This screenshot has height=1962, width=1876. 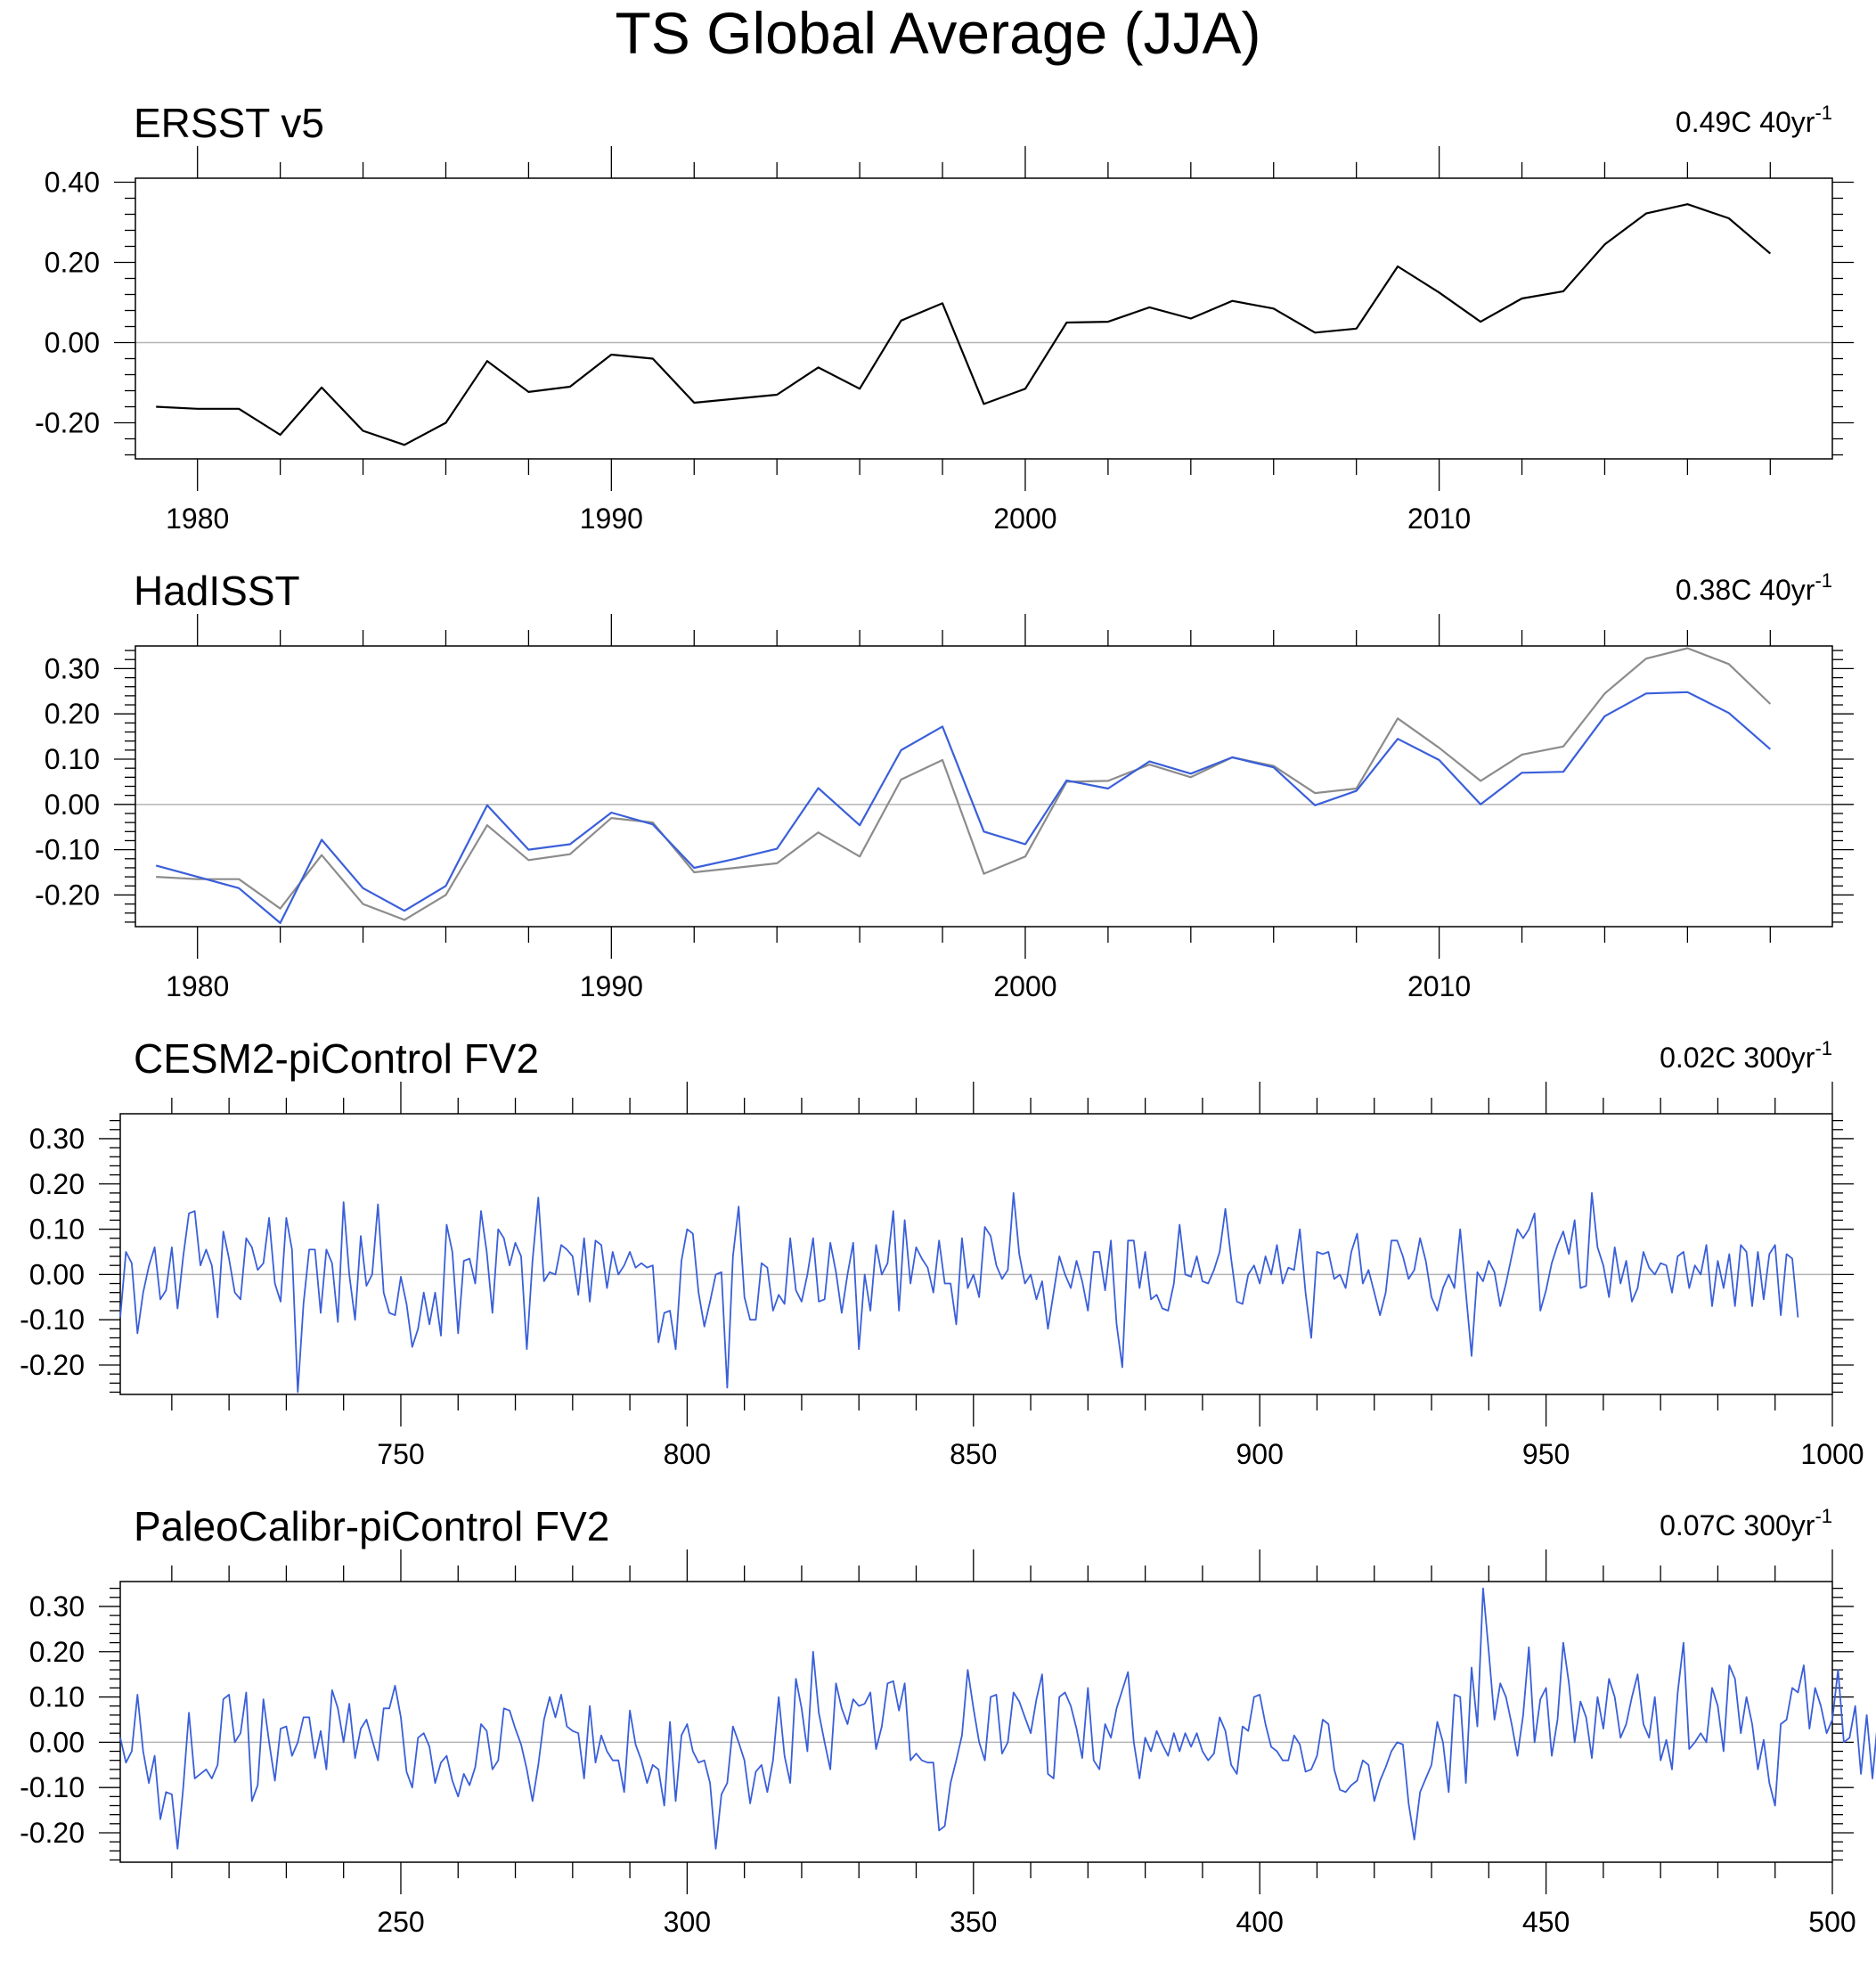 I want to click on trend-label: 0.38C 40yr-1, so click(x=1754, y=587).